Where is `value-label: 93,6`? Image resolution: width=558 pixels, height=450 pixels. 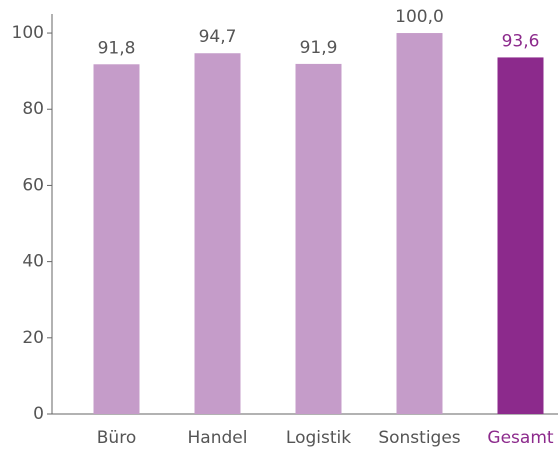
value-label: 93,6 is located at coordinates (521, 41).